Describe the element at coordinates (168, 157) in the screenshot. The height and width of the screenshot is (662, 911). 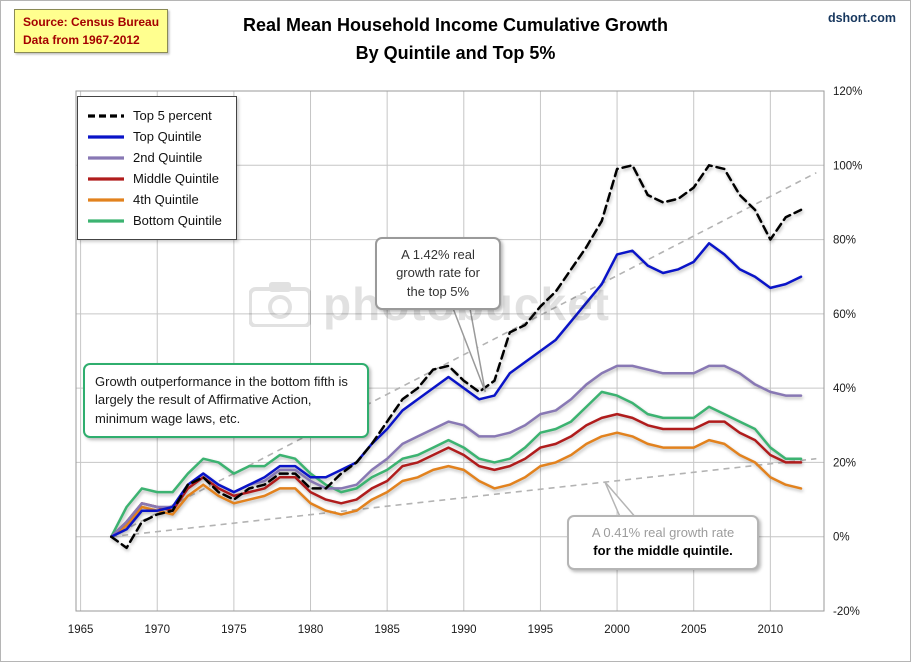
I see `legend-label: 2nd Quintile` at that location.